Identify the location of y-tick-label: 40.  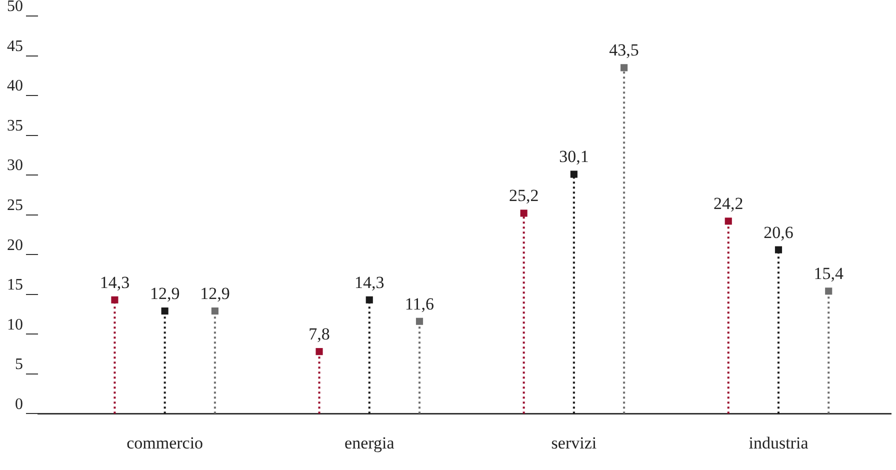
(15, 86).